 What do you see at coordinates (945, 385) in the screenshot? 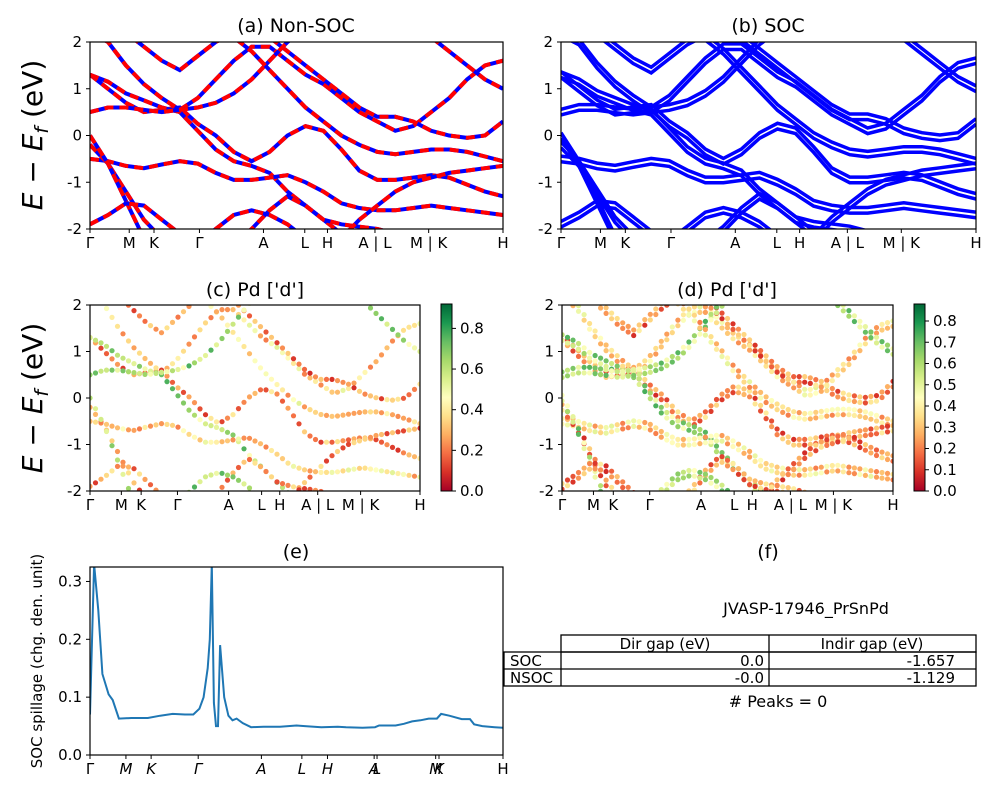
I see `colorbar-d-tick-label: 0.5` at bounding box center [945, 385].